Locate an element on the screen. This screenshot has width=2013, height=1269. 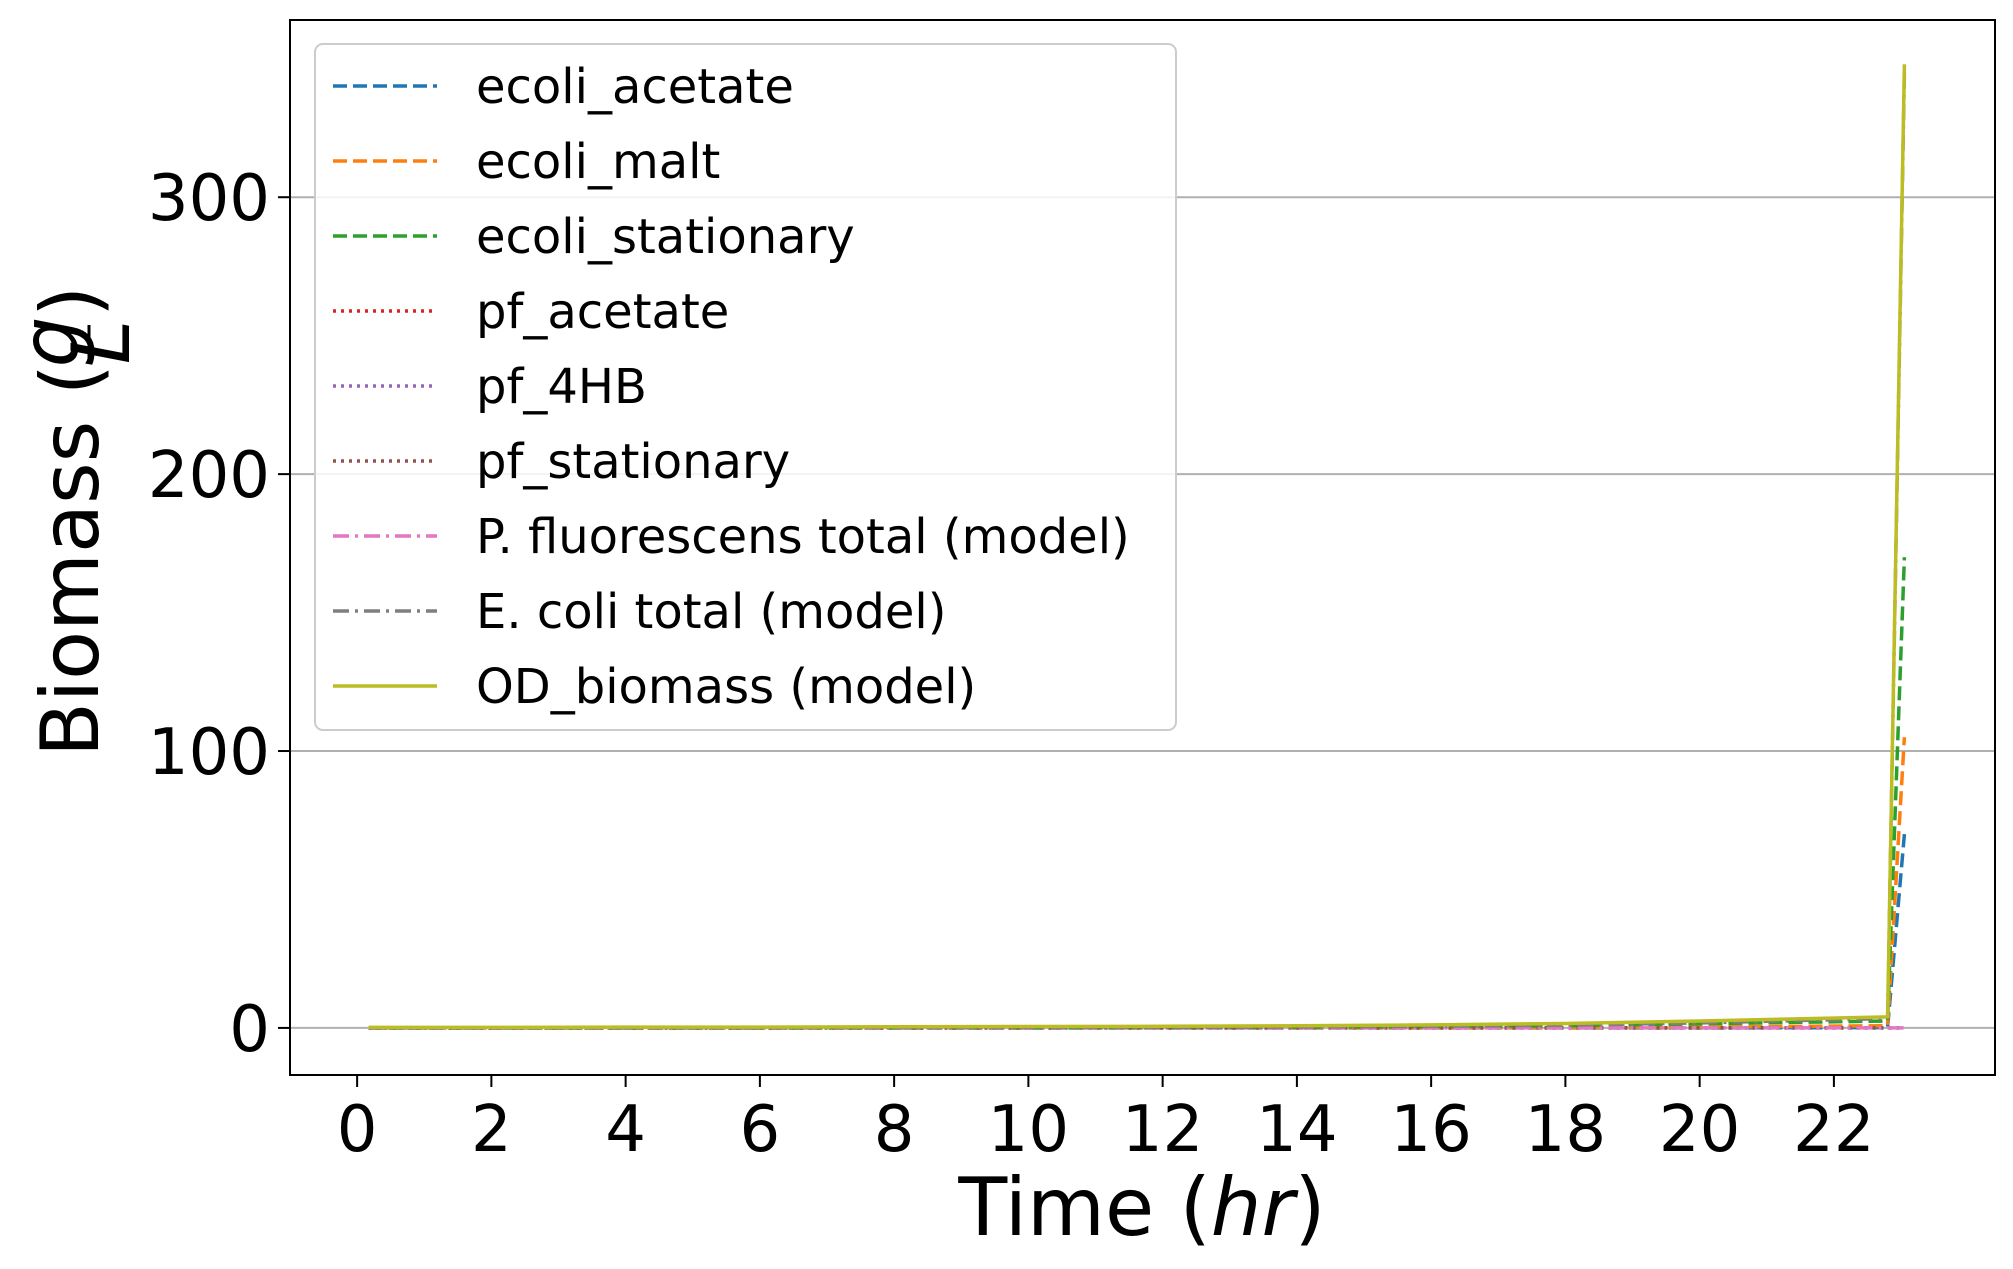
x-axis-label: Time (hr) is located at coordinates (1141, 1207).